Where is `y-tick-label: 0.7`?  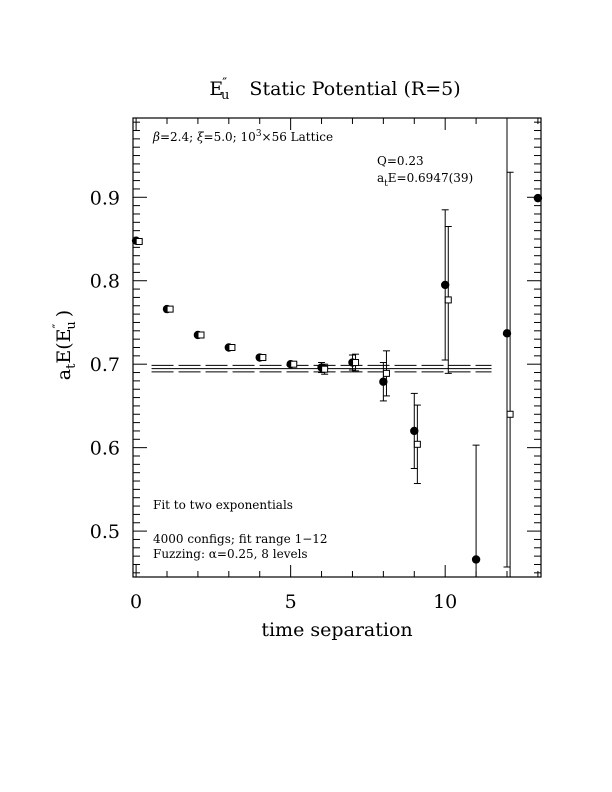 y-tick-label: 0.7 is located at coordinates (105, 365).